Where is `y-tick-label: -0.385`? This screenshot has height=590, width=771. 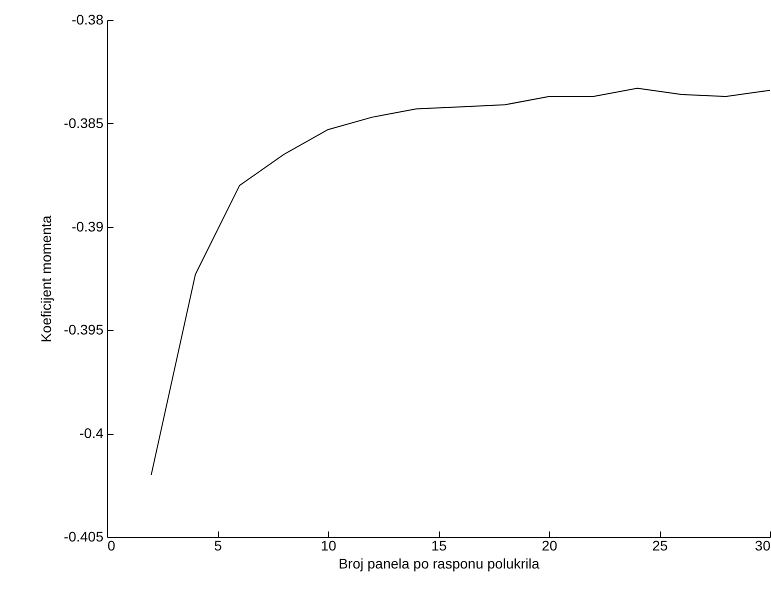 y-tick-label: -0.385 is located at coordinates (84, 122).